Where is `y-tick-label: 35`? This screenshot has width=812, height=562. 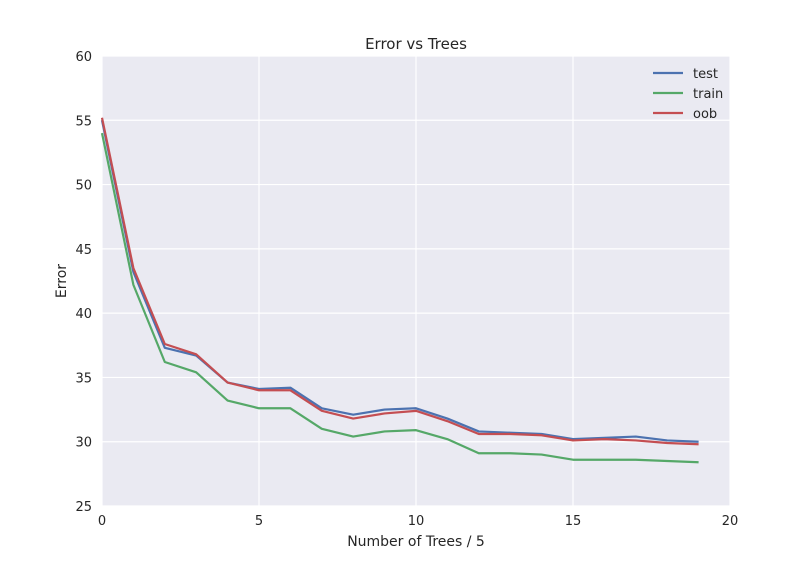
y-tick-label: 35 is located at coordinates (83, 378).